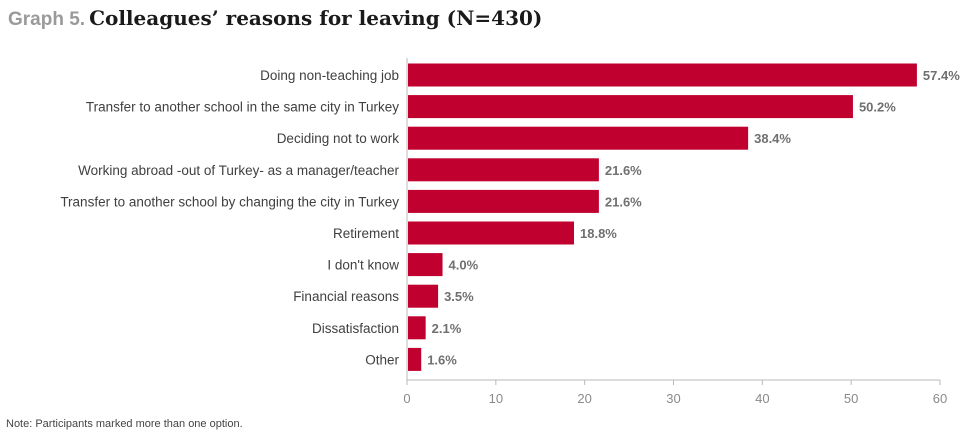  What do you see at coordinates (496, 398) in the screenshot?
I see `x-tick-label: 10` at bounding box center [496, 398].